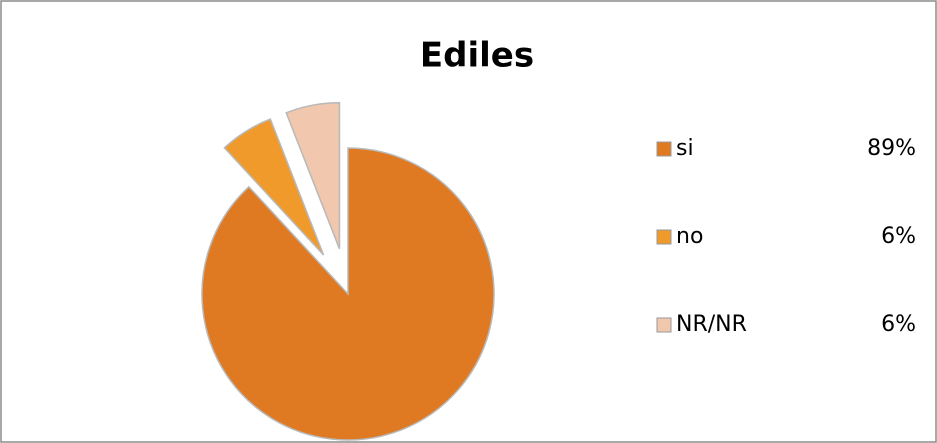 The width and height of the screenshot is (937, 443). I want to click on legend-label: NR/NR, so click(711, 324).